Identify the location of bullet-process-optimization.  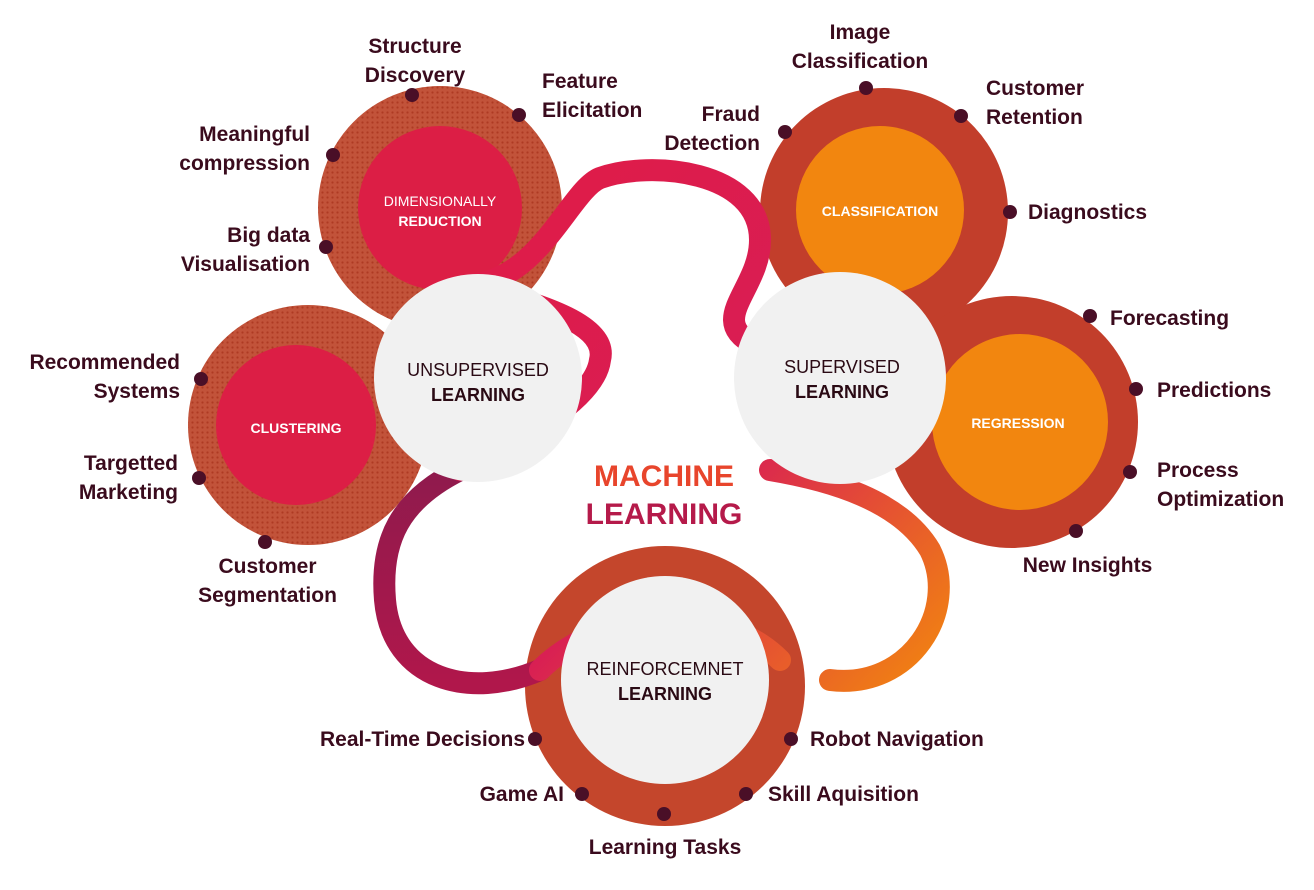
(1130, 472).